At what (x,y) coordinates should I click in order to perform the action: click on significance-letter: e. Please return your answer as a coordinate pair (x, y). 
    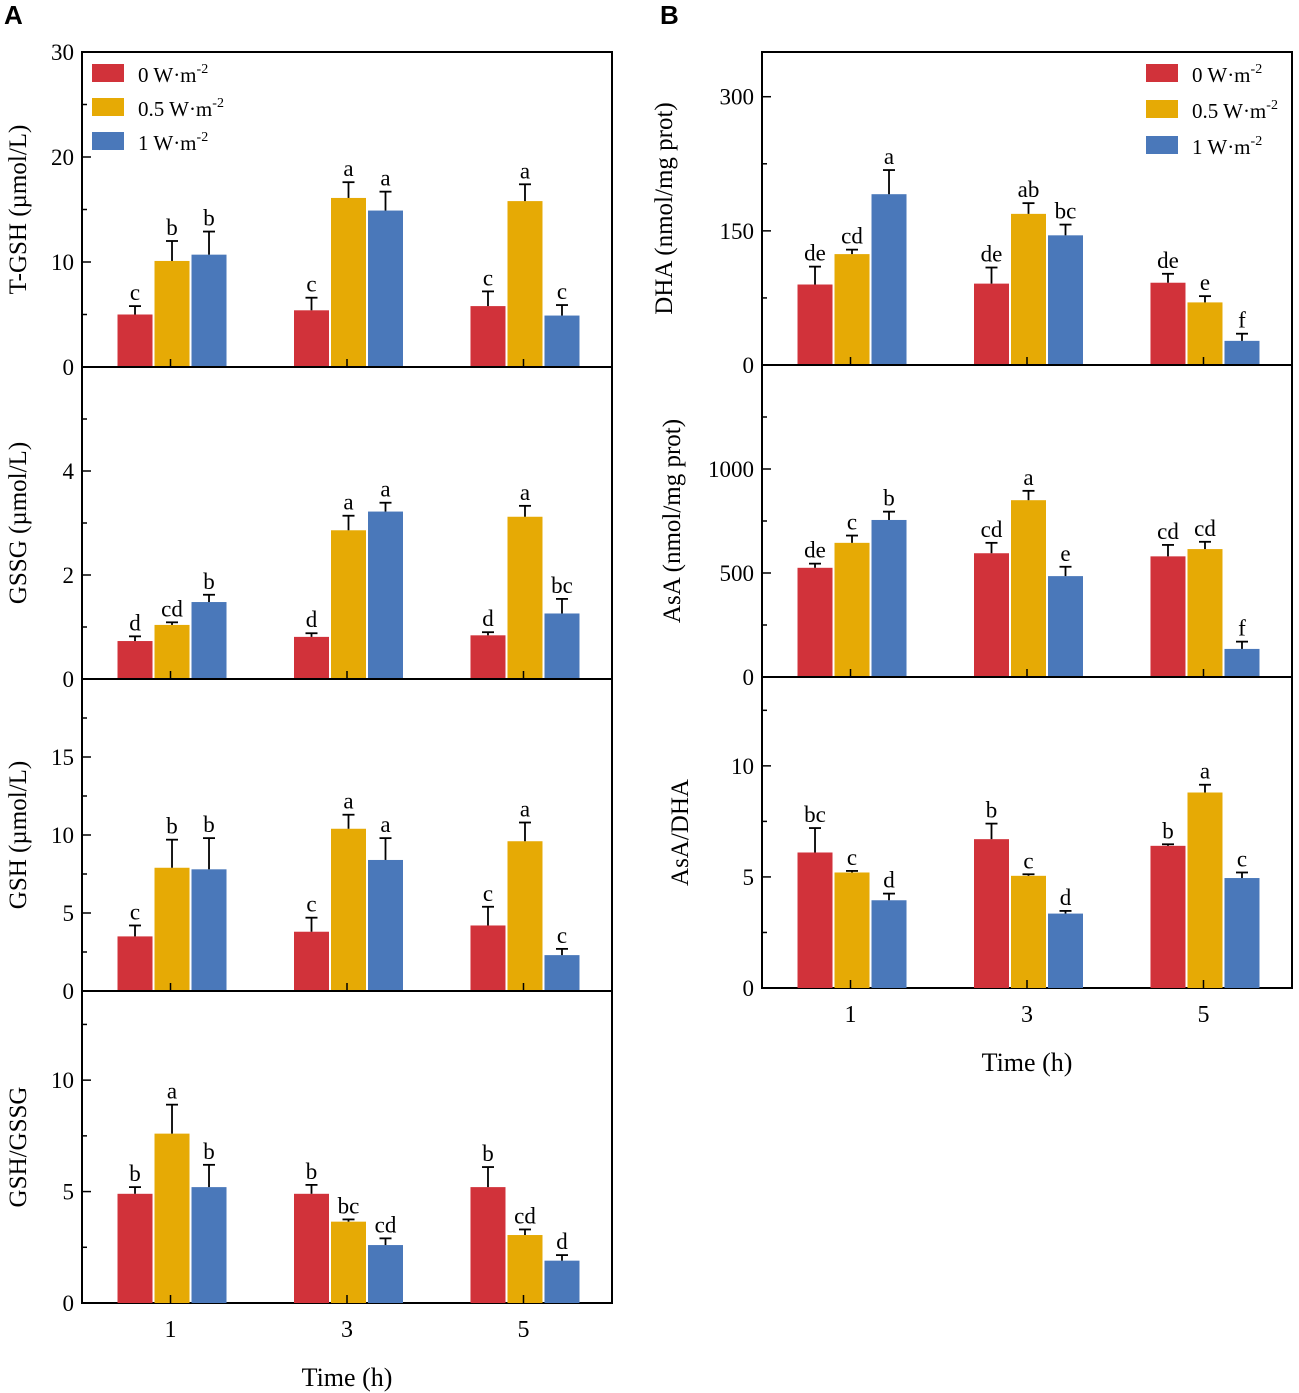
    Looking at the image, I should click on (1205, 282).